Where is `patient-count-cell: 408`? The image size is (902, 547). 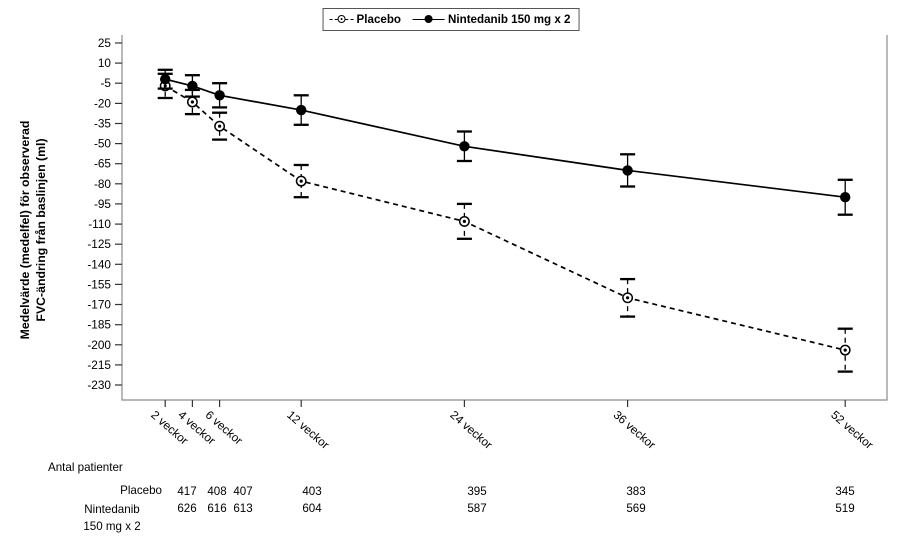 patient-count-cell: 408 is located at coordinates (217, 491).